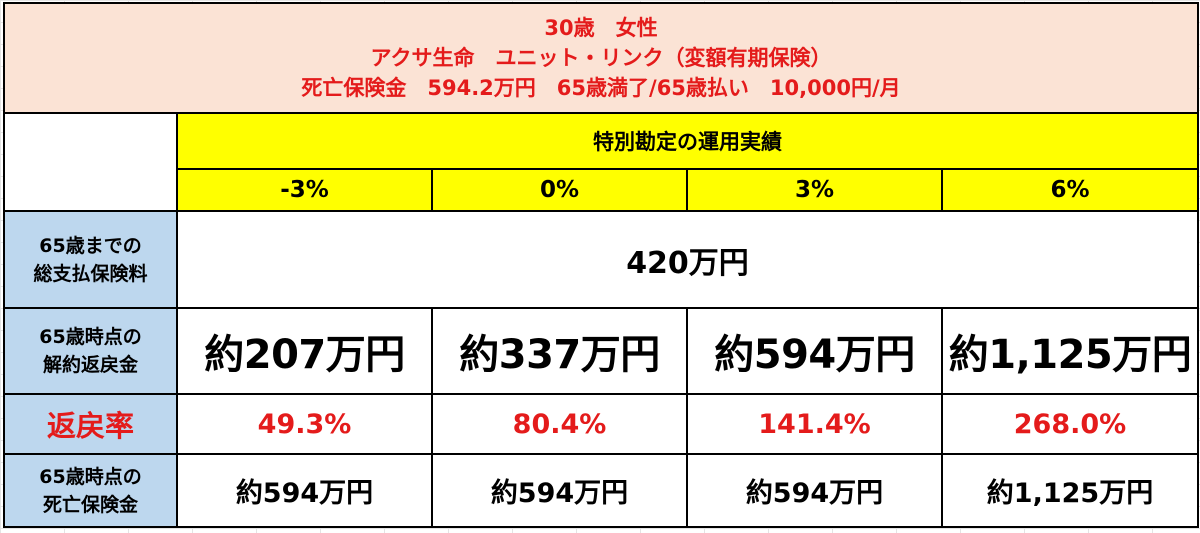 The height and width of the screenshot is (533, 1200). Describe the element at coordinates (304, 190) in the screenshot. I see `scenario-header: -3%` at that location.